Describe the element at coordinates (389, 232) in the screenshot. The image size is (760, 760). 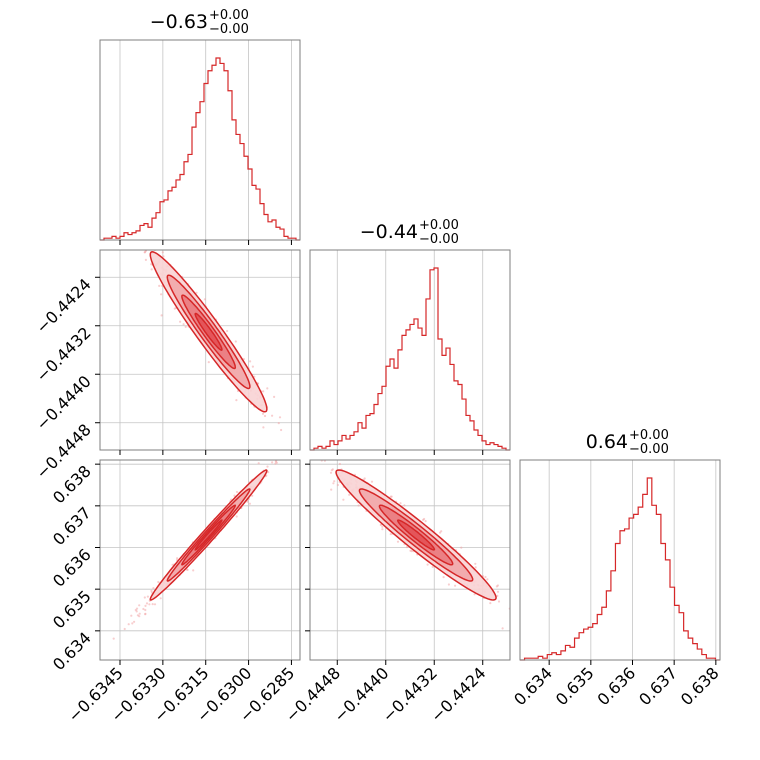
I see `title-value-1: −0.44` at that location.